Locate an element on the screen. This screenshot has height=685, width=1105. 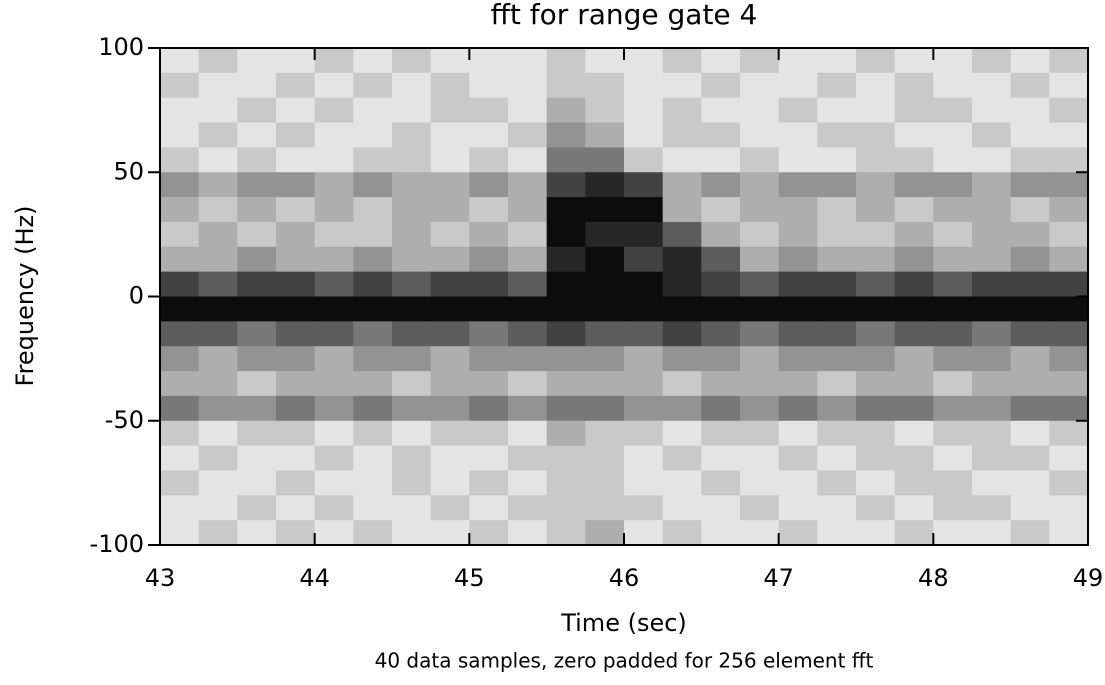
y-tick-label: 100 is located at coordinates (121, 47).